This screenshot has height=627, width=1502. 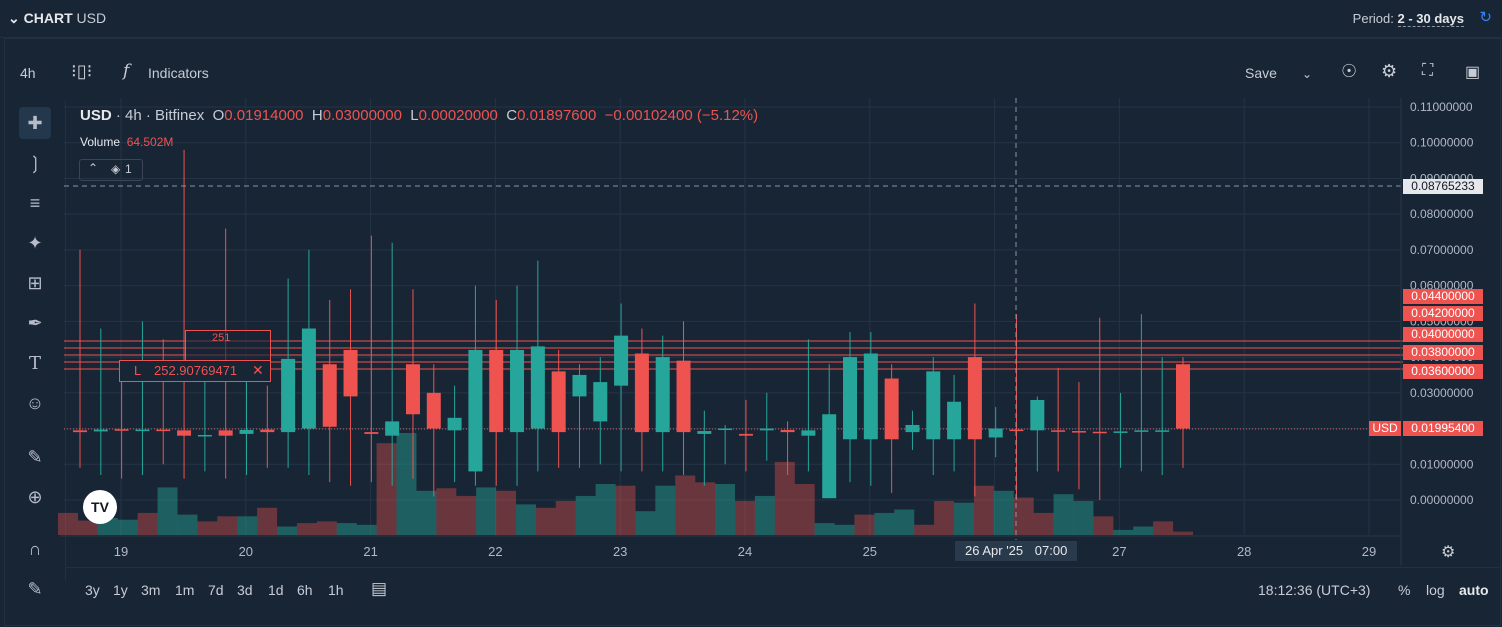 I want to click on price-tick-label: 0.01000000, so click(x=1442, y=464).